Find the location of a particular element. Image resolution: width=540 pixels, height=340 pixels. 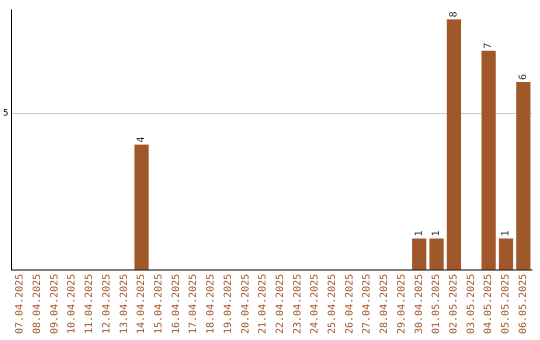

x-tick-label: 28.04.2025 is located at coordinates (384, 304).